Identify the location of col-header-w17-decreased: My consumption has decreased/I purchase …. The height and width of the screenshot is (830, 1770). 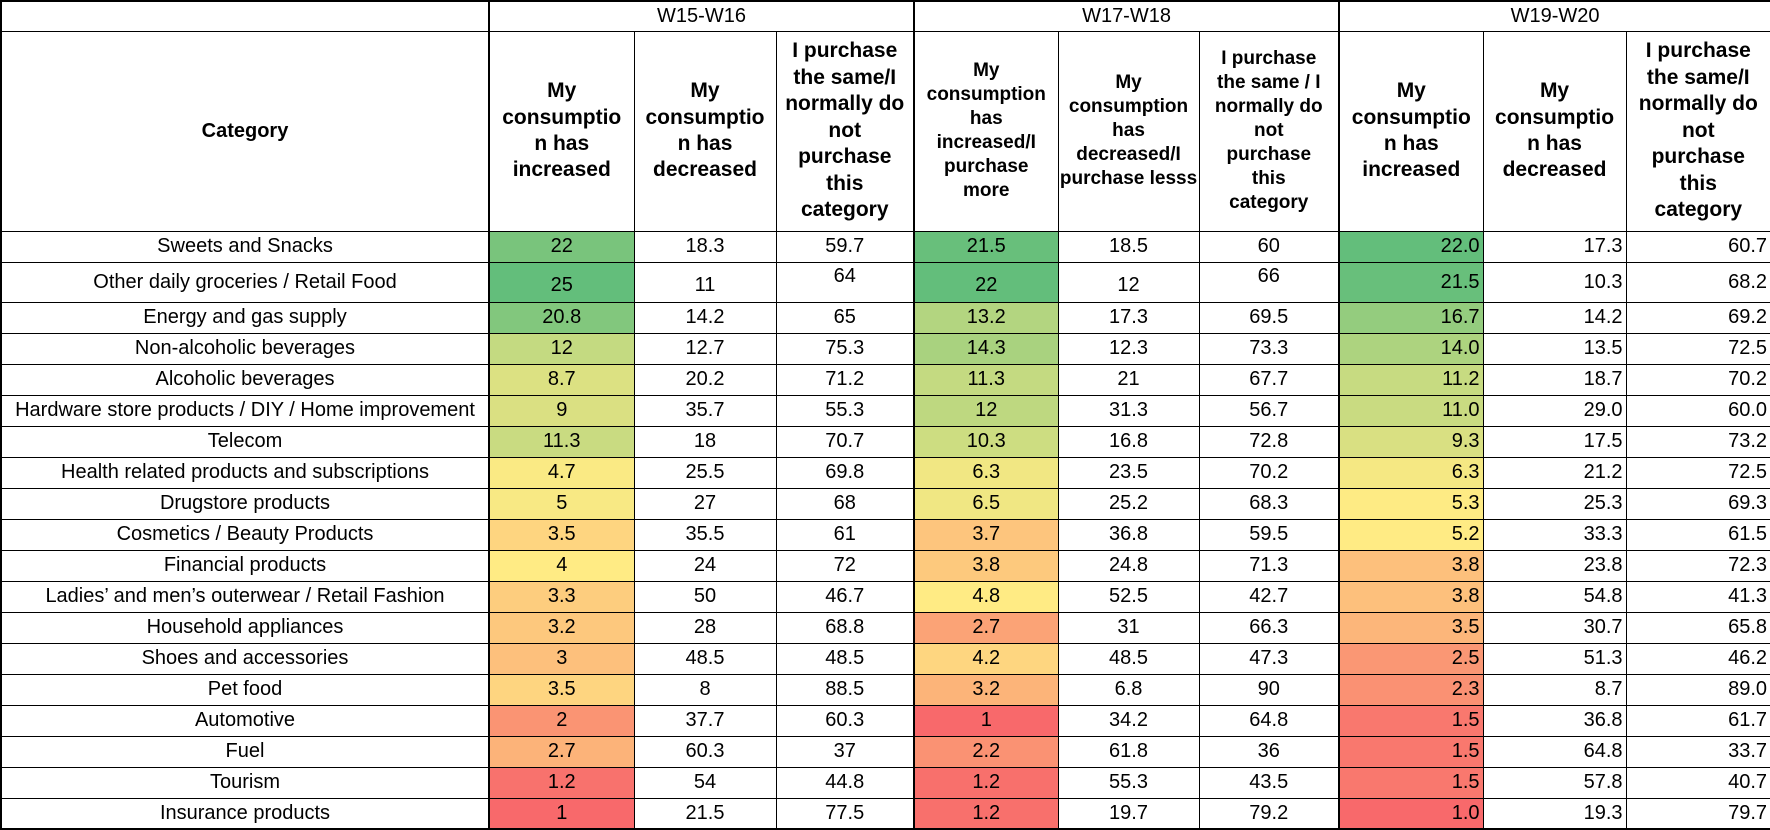
(1128, 131).